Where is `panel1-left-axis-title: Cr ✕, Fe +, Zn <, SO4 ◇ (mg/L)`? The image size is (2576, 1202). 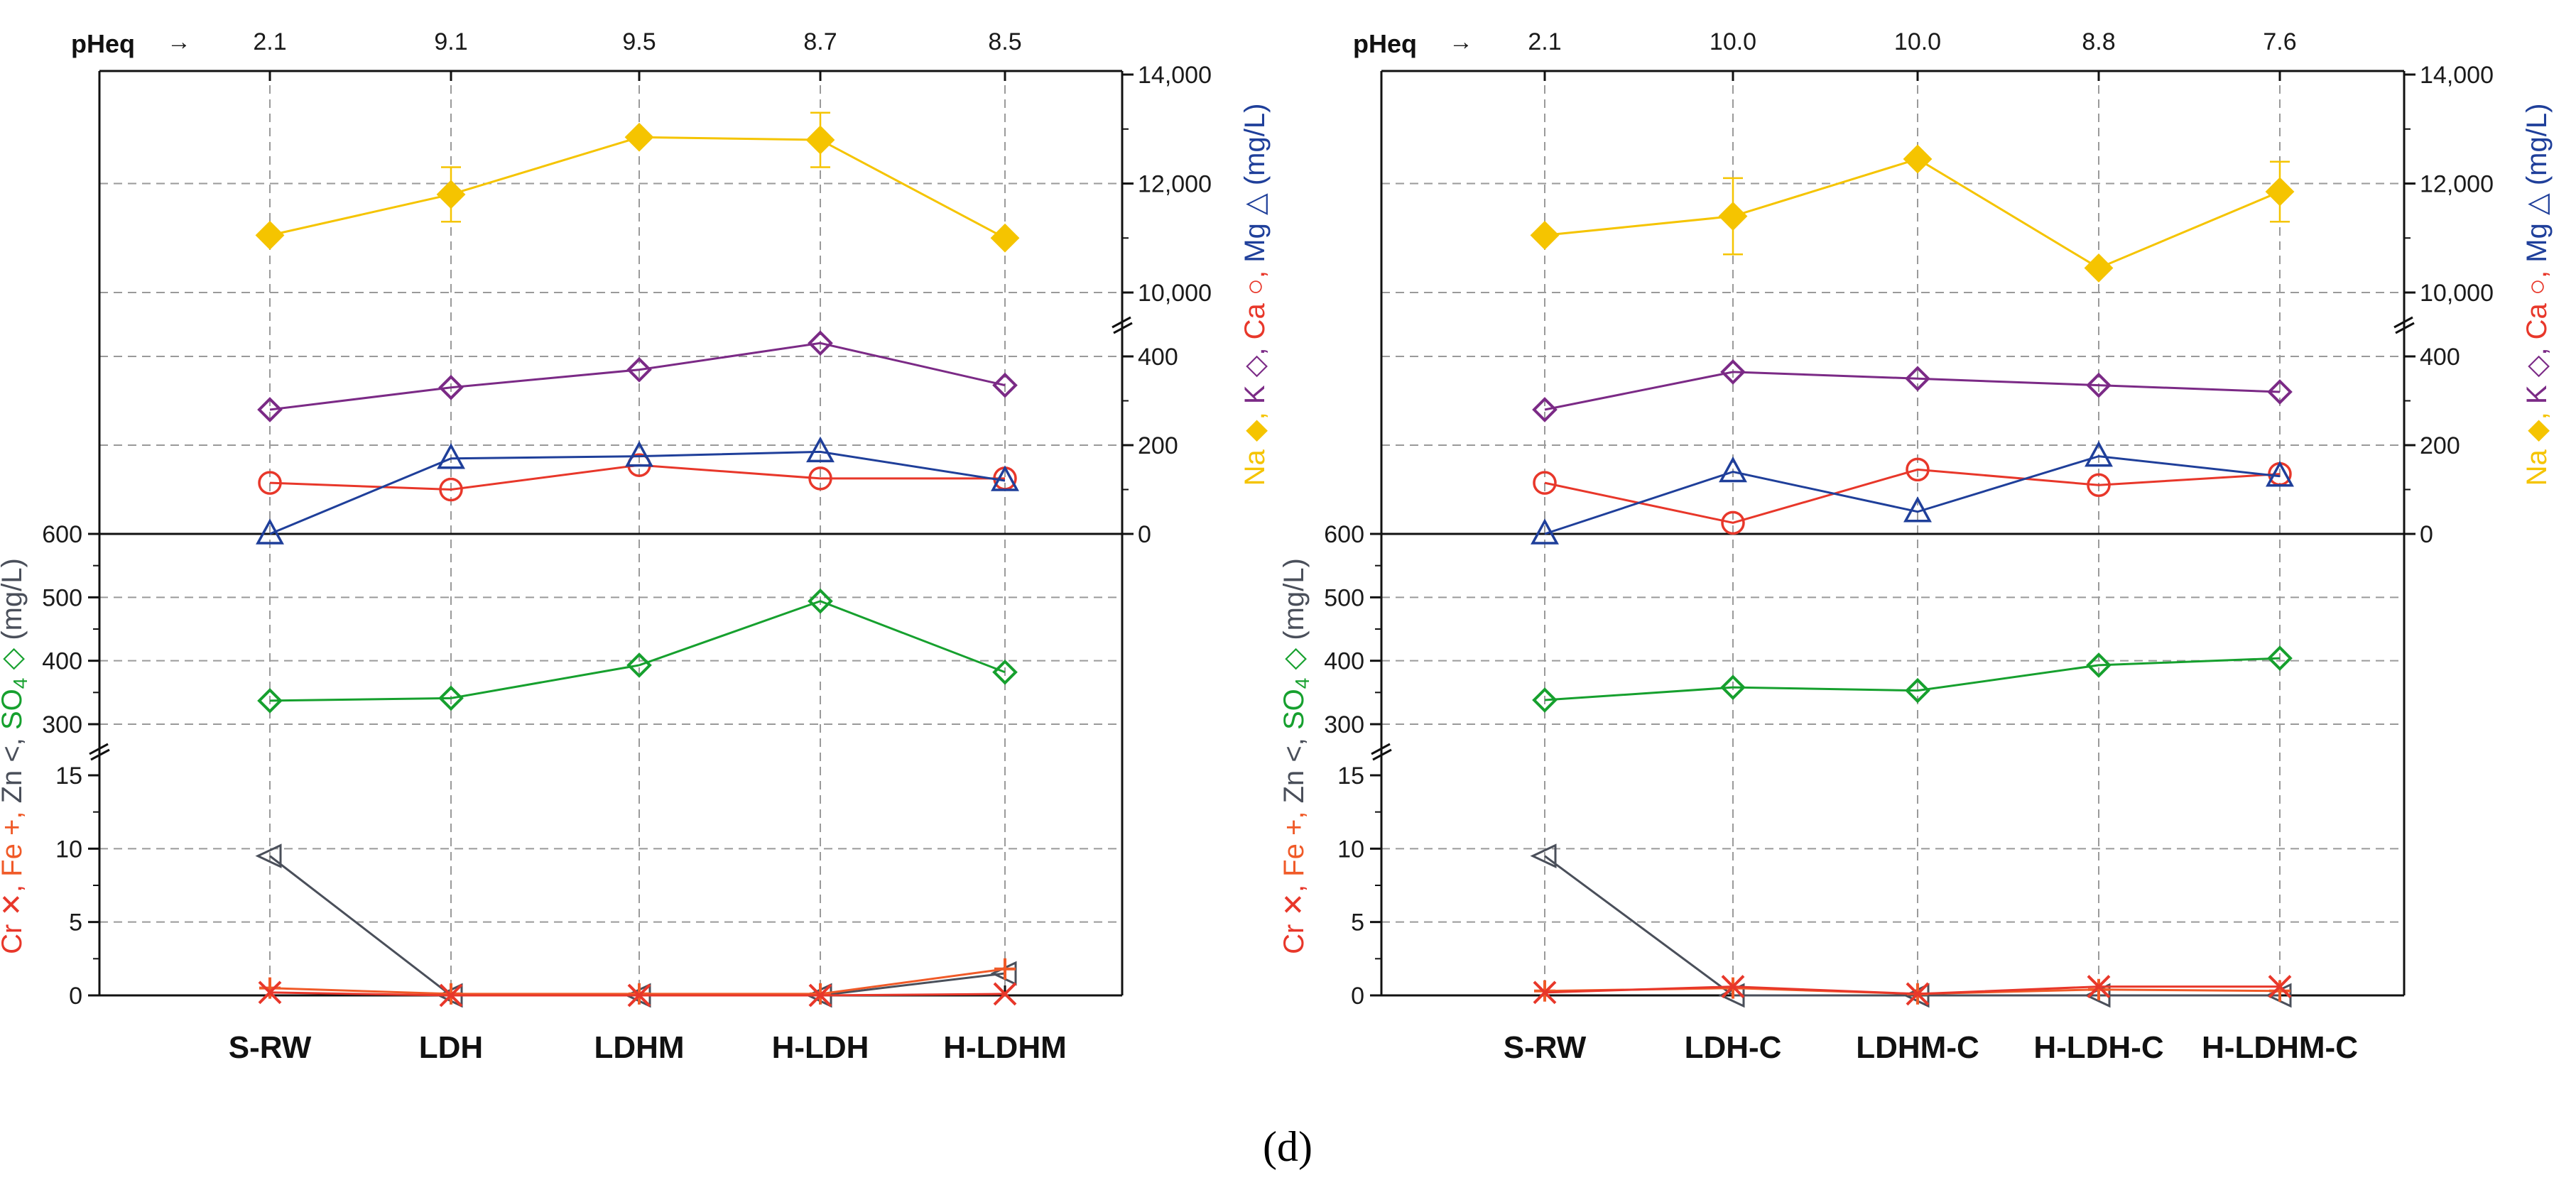
panel1-left-axis-title: Cr ✕, Fe +, Zn <, SO4 ◇ (mg/L) is located at coordinates (1296, 756).